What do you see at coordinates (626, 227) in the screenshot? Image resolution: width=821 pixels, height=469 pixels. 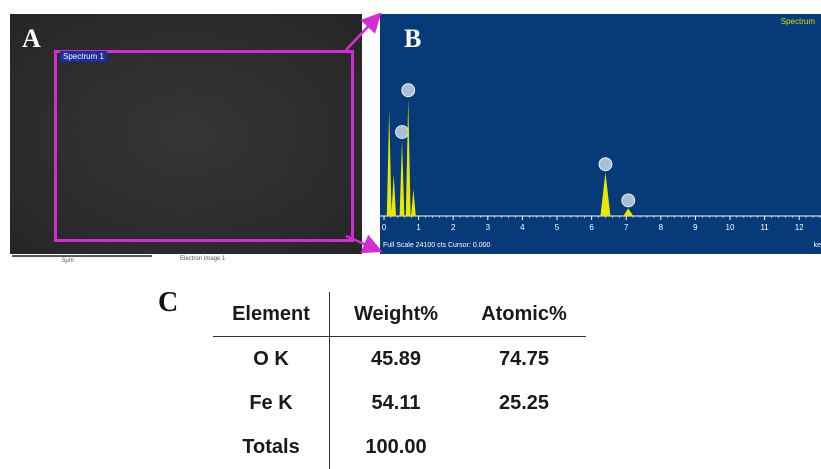 I see `x-tick-label: 7` at bounding box center [626, 227].